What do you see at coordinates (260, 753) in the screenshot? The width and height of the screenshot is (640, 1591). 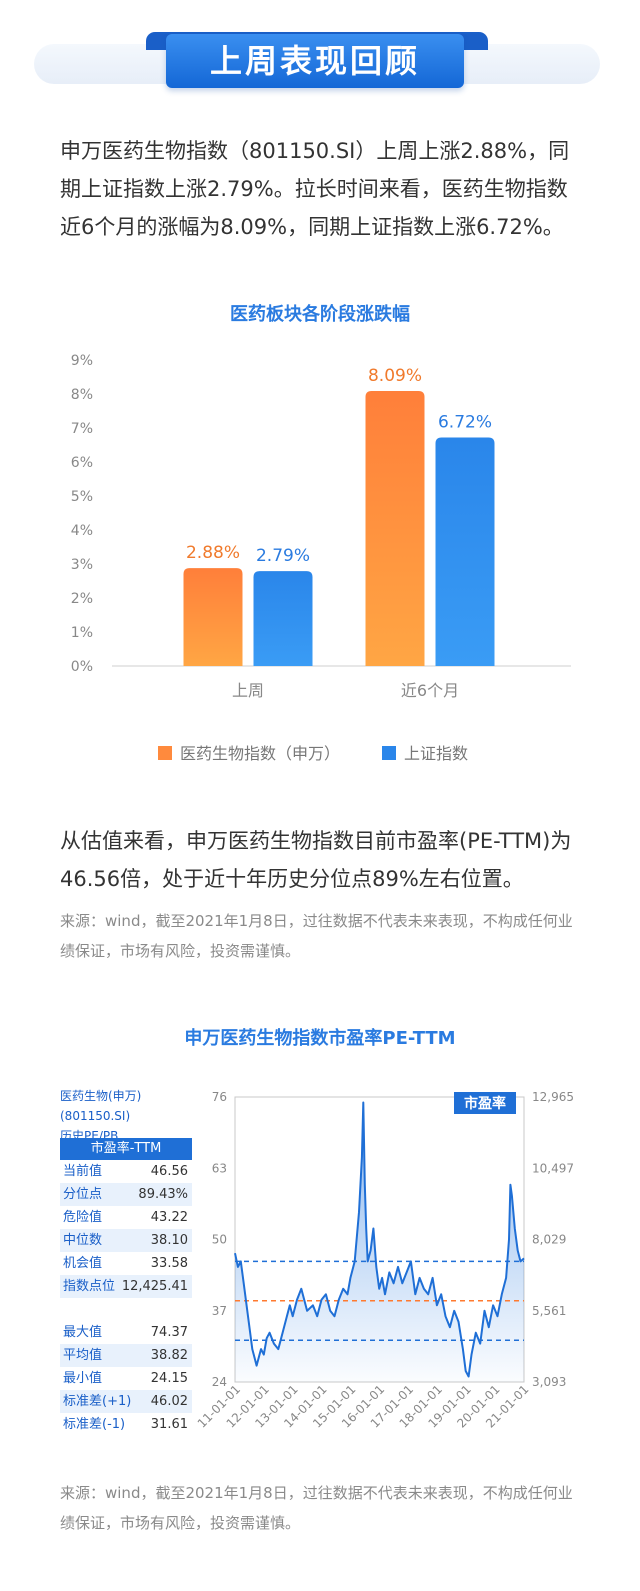 I see `legend-label-pharma: 医药生物指数（申万）` at bounding box center [260, 753].